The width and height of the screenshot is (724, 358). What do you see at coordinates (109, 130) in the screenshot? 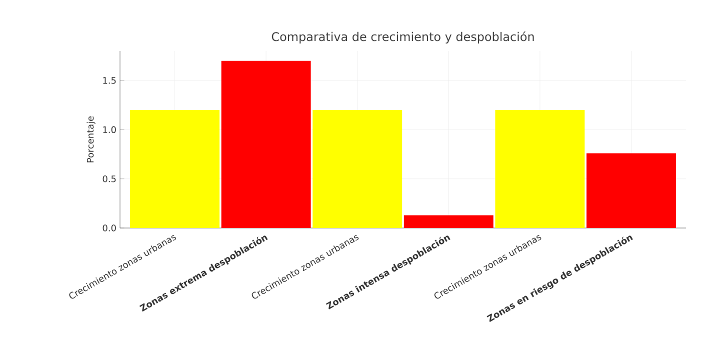
I see `y-tick-label: 1.0` at bounding box center [109, 130].